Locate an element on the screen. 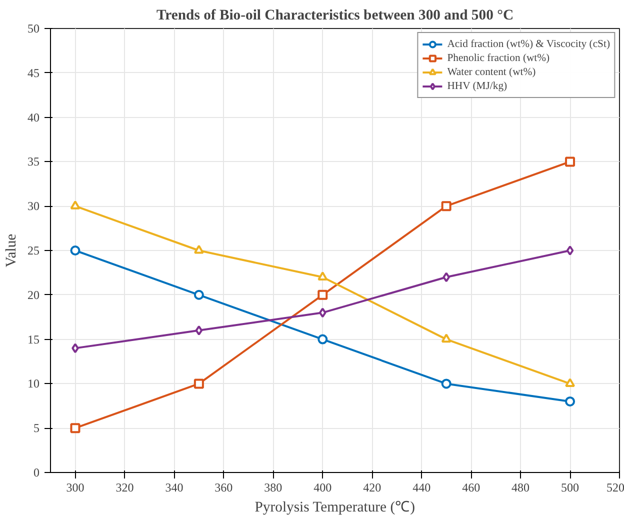 The image size is (624, 518). chart-title: Trends of Bio-oil Characteristics between 300 and 500 °C is located at coordinates (335, 16).